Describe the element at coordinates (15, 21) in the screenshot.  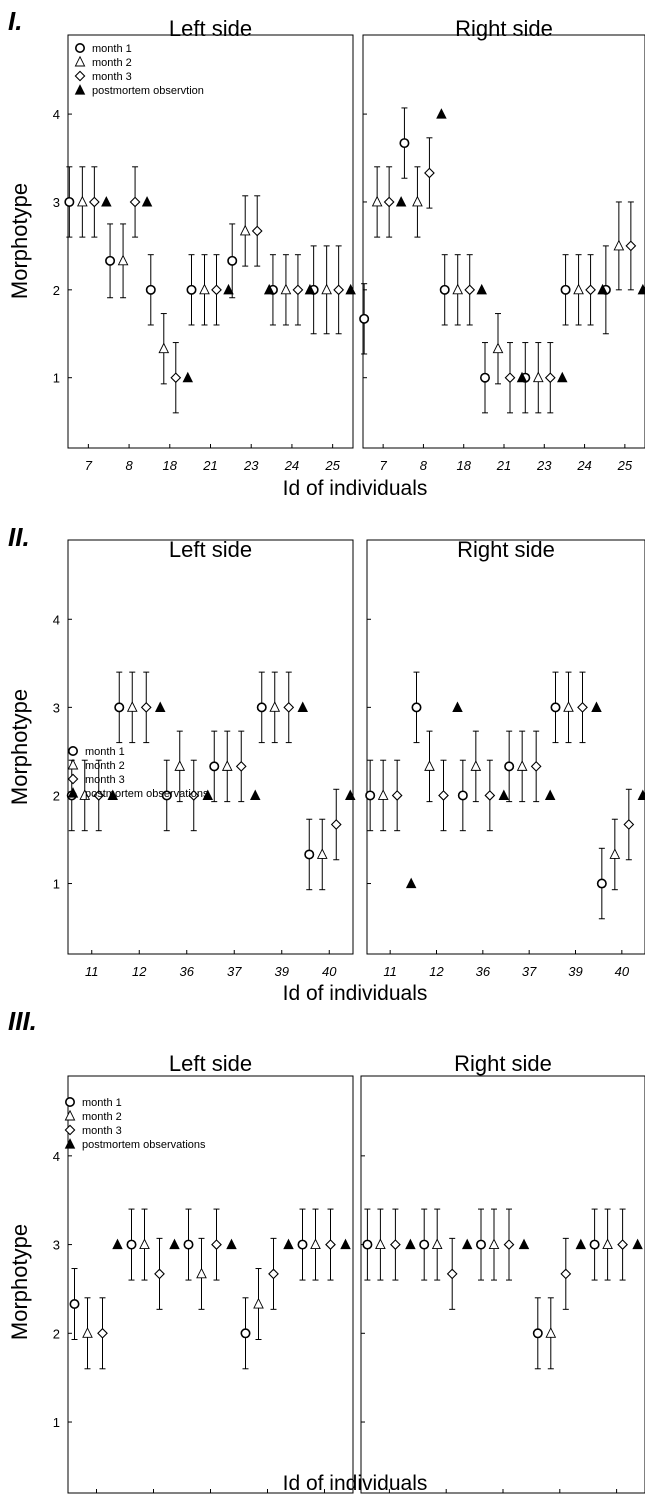
I see `section-label: I.` at that location.